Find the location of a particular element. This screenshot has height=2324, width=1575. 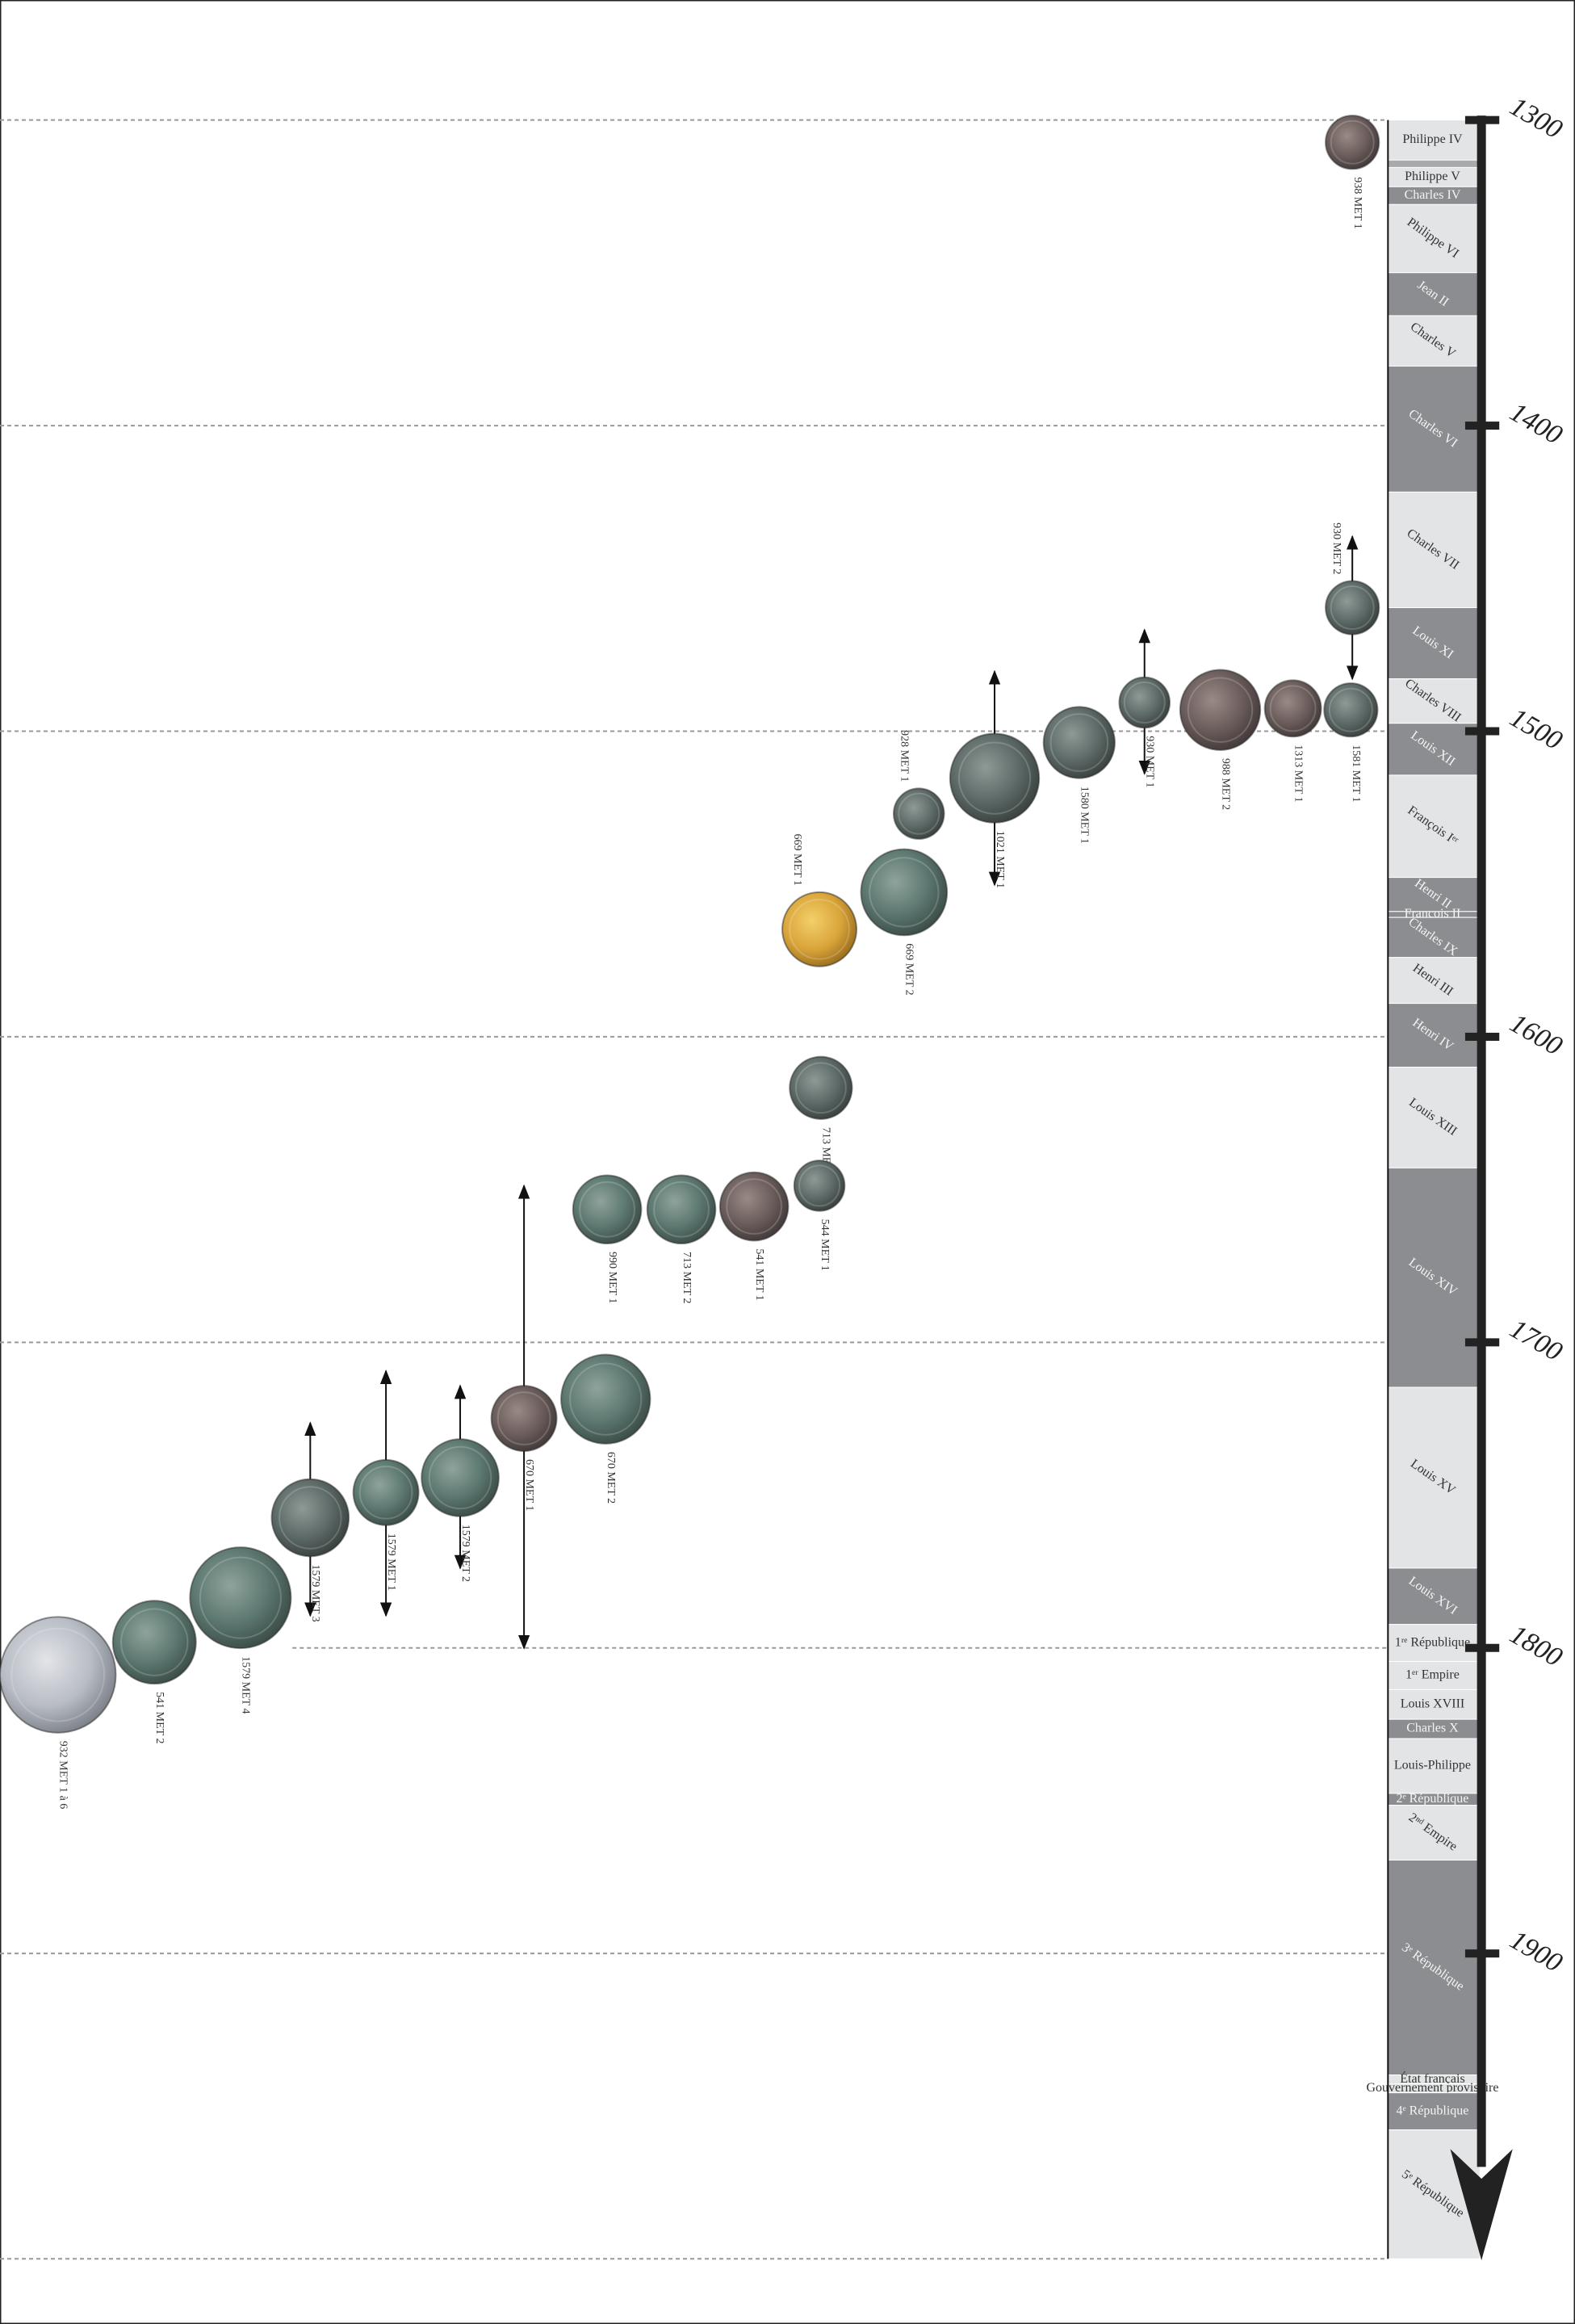

year-label: 1800 is located at coordinates (1536, 1645).